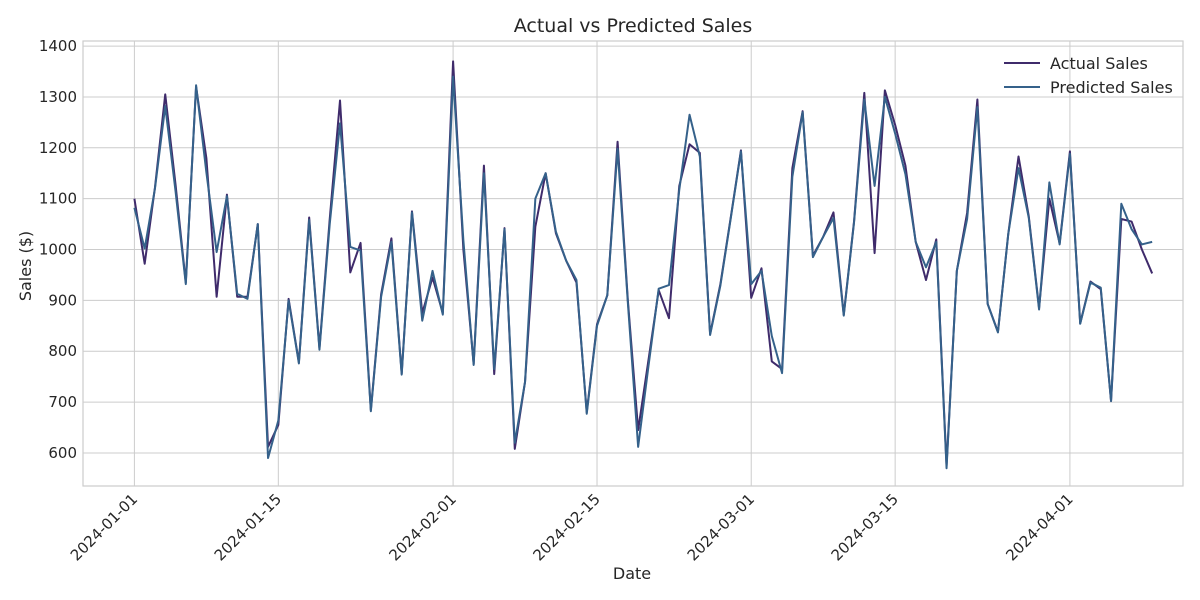 Image resolution: width=1200 pixels, height=600 pixels. Describe the element at coordinates (1099, 63) in the screenshot. I see `legend-label: Actual Sales` at that location.